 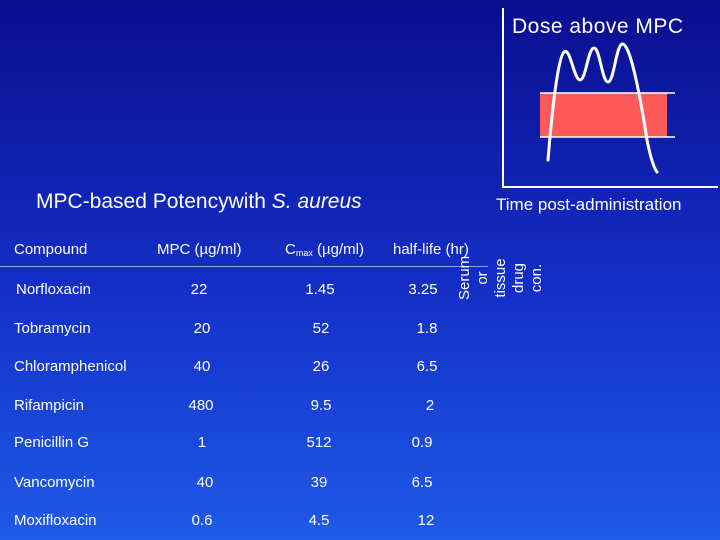 What do you see at coordinates (430, 405) in the screenshot?
I see `row-halflife: 2` at bounding box center [430, 405].